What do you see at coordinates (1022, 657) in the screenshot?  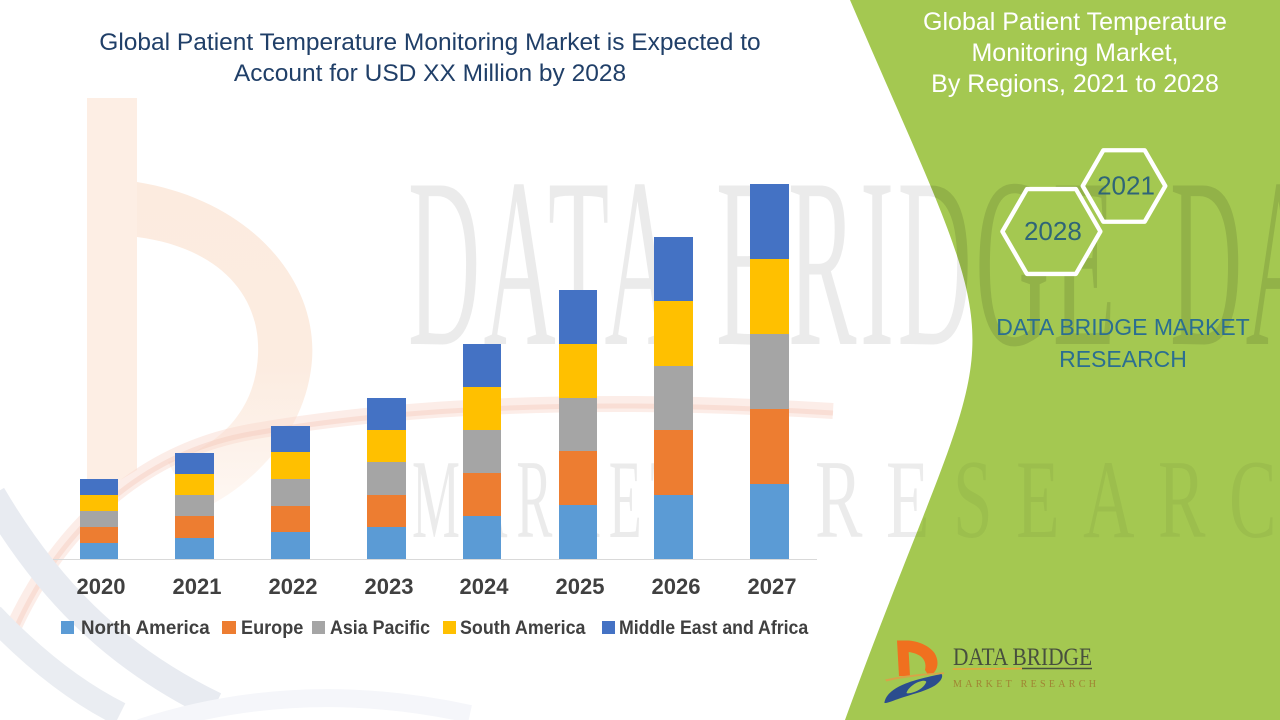 I see `svg-text: DATA BRIDGE` at bounding box center [1022, 657].